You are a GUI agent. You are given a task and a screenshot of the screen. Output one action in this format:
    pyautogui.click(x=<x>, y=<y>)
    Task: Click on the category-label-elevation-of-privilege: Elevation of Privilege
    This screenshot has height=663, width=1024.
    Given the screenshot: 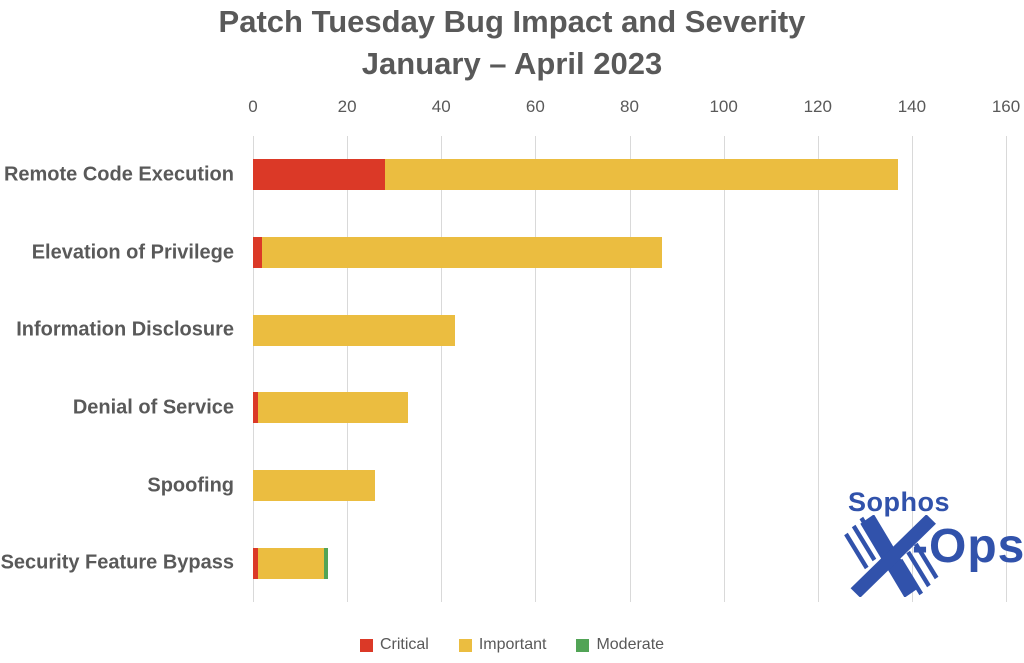 What is the action you would take?
    pyautogui.click(x=132, y=252)
    